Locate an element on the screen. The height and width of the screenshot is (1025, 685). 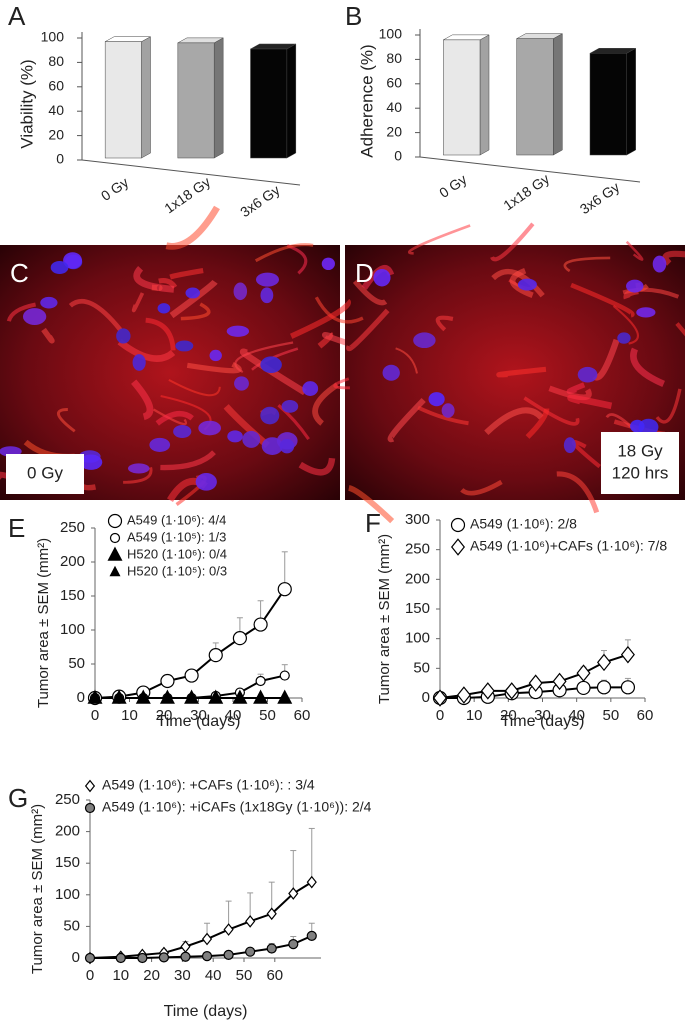
y-tick-label: 200 is located at coordinates (67, 831).